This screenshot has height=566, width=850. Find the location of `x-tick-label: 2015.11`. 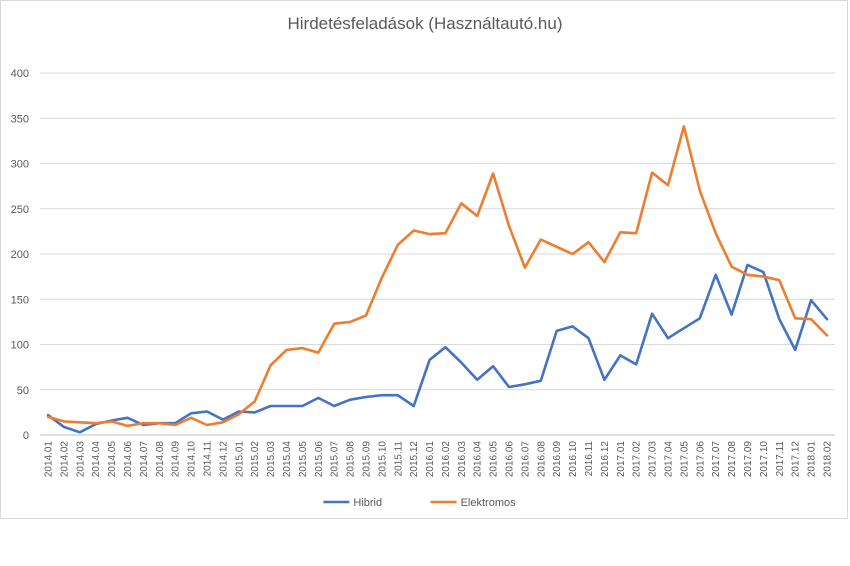

x-tick-label: 2015.11 is located at coordinates (398, 459).